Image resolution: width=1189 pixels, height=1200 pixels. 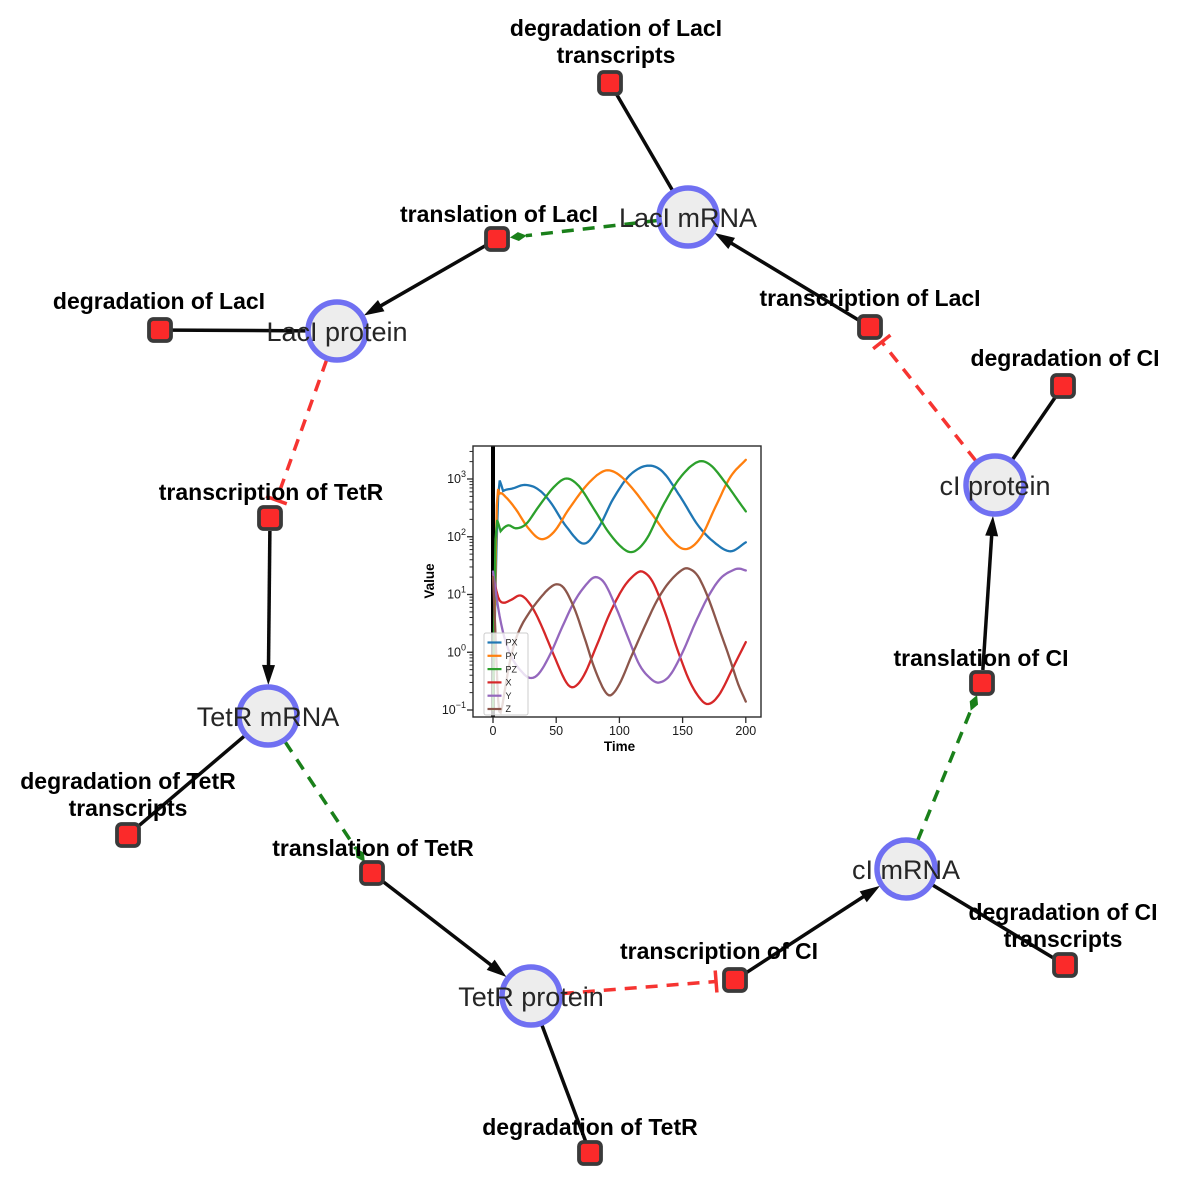 What do you see at coordinates (990, 593) in the screenshot?
I see `edge-trl_ci-ci_protein` at bounding box center [990, 593].